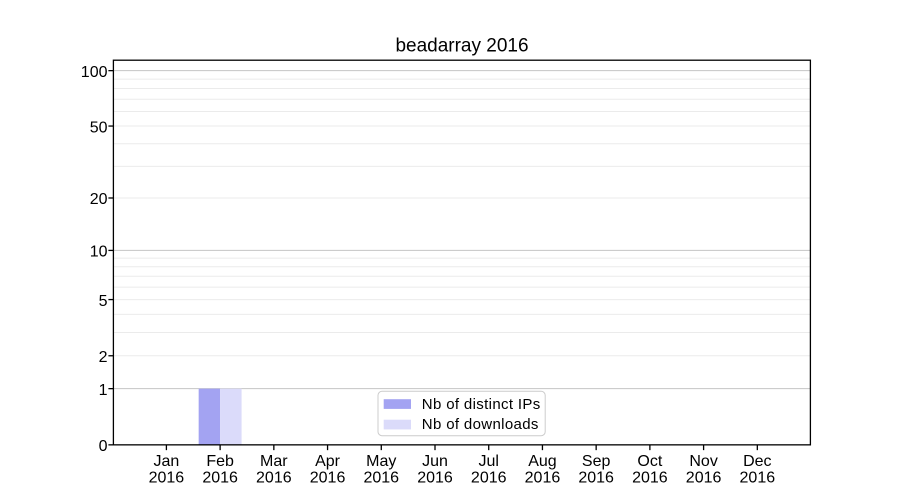  I want to click on svg-text: 0, so click(103, 446).